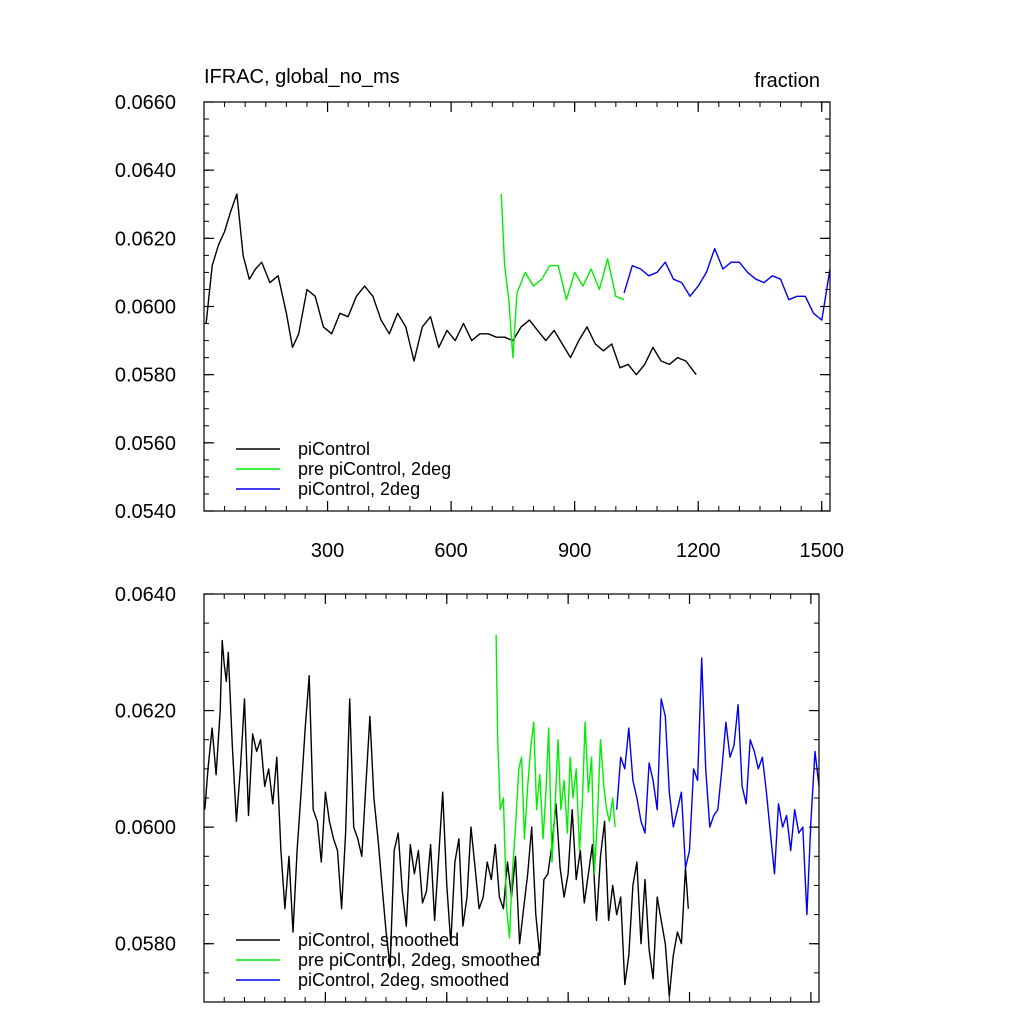 This screenshot has height=1024, width=1024. I want to click on x-tick-label: 900, so click(574, 551).